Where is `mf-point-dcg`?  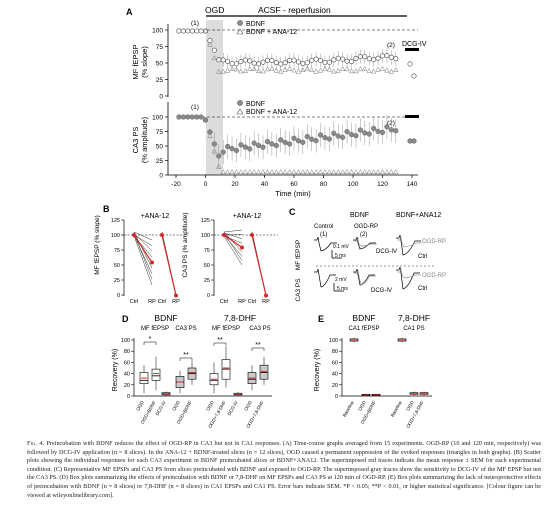
mf-point-dcg is located at coordinates (410, 64).